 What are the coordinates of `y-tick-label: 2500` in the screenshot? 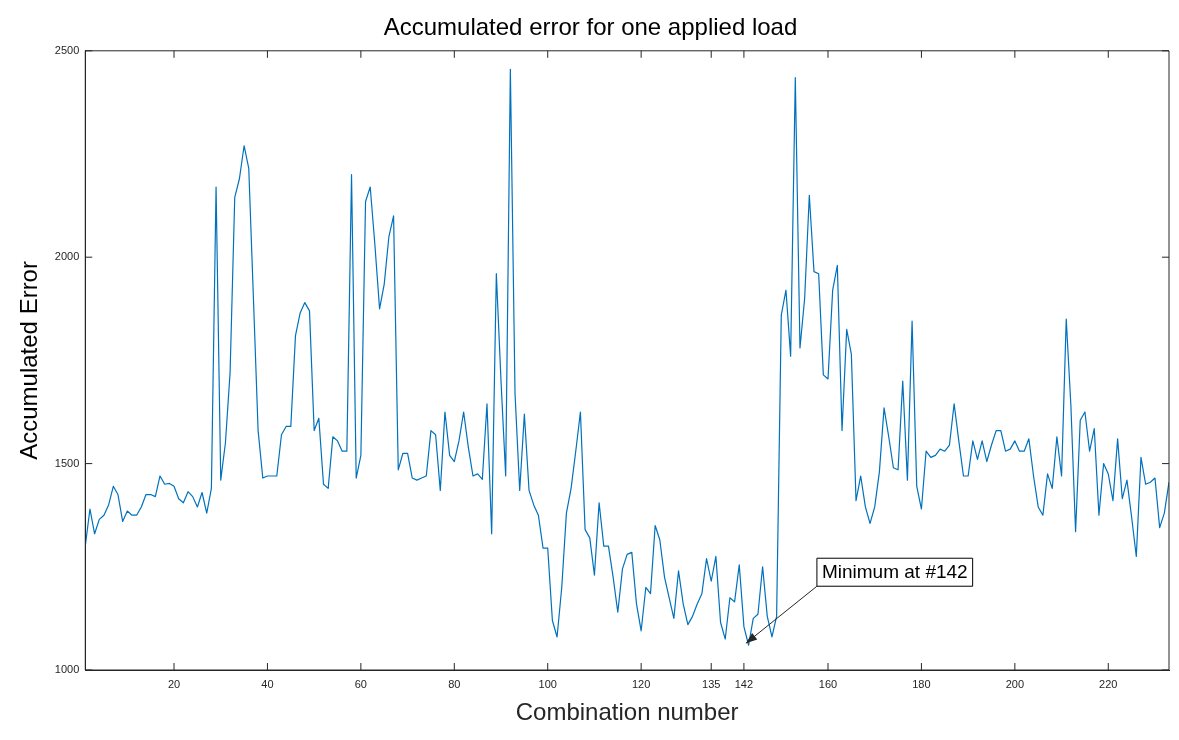 It's located at (67, 49).